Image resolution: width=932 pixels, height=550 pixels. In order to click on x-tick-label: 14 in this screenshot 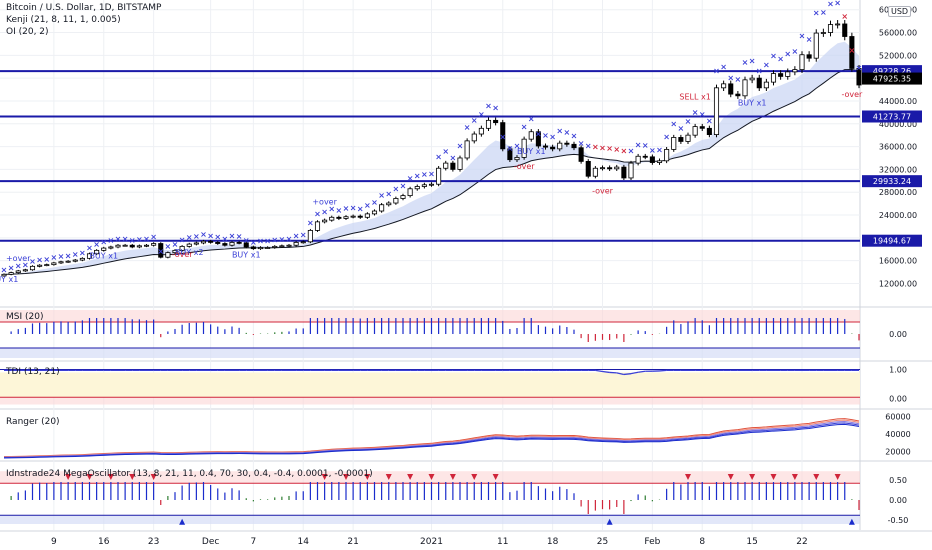, I will do `click(304, 542)`.